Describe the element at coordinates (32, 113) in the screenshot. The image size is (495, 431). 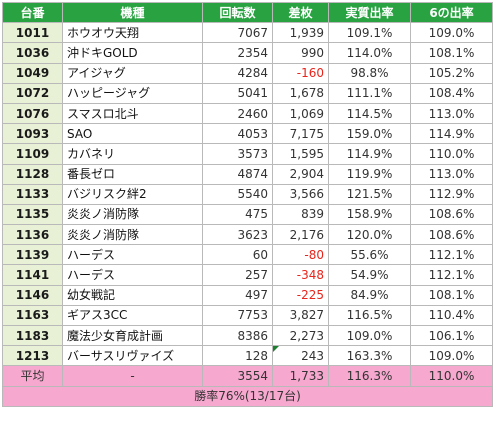
I see `cell-id: 1076` at that location.